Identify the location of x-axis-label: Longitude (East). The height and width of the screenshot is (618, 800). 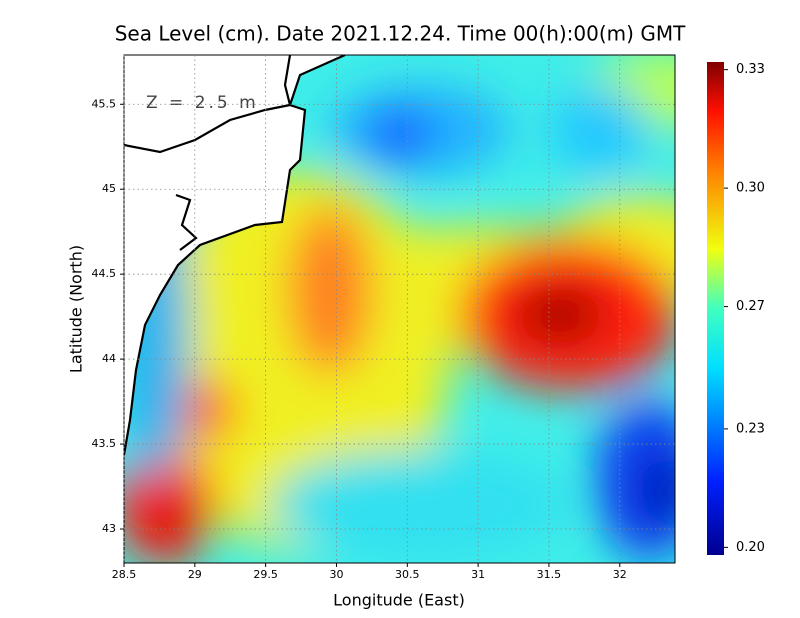
(399, 600).